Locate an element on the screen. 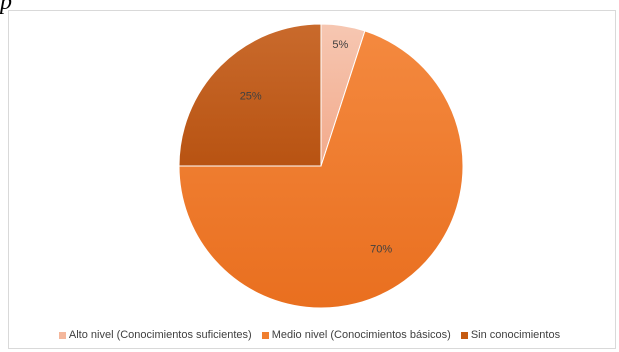  data-label-sin-conocimientos: 25% is located at coordinates (251, 97).